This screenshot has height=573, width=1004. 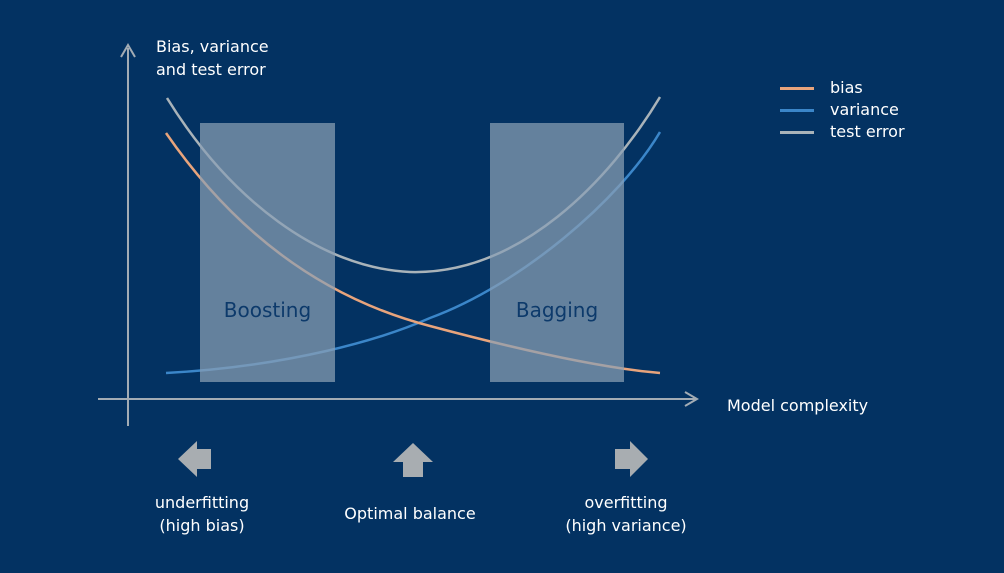 I want to click on overfitting-line2: (high variance), so click(x=626, y=525).